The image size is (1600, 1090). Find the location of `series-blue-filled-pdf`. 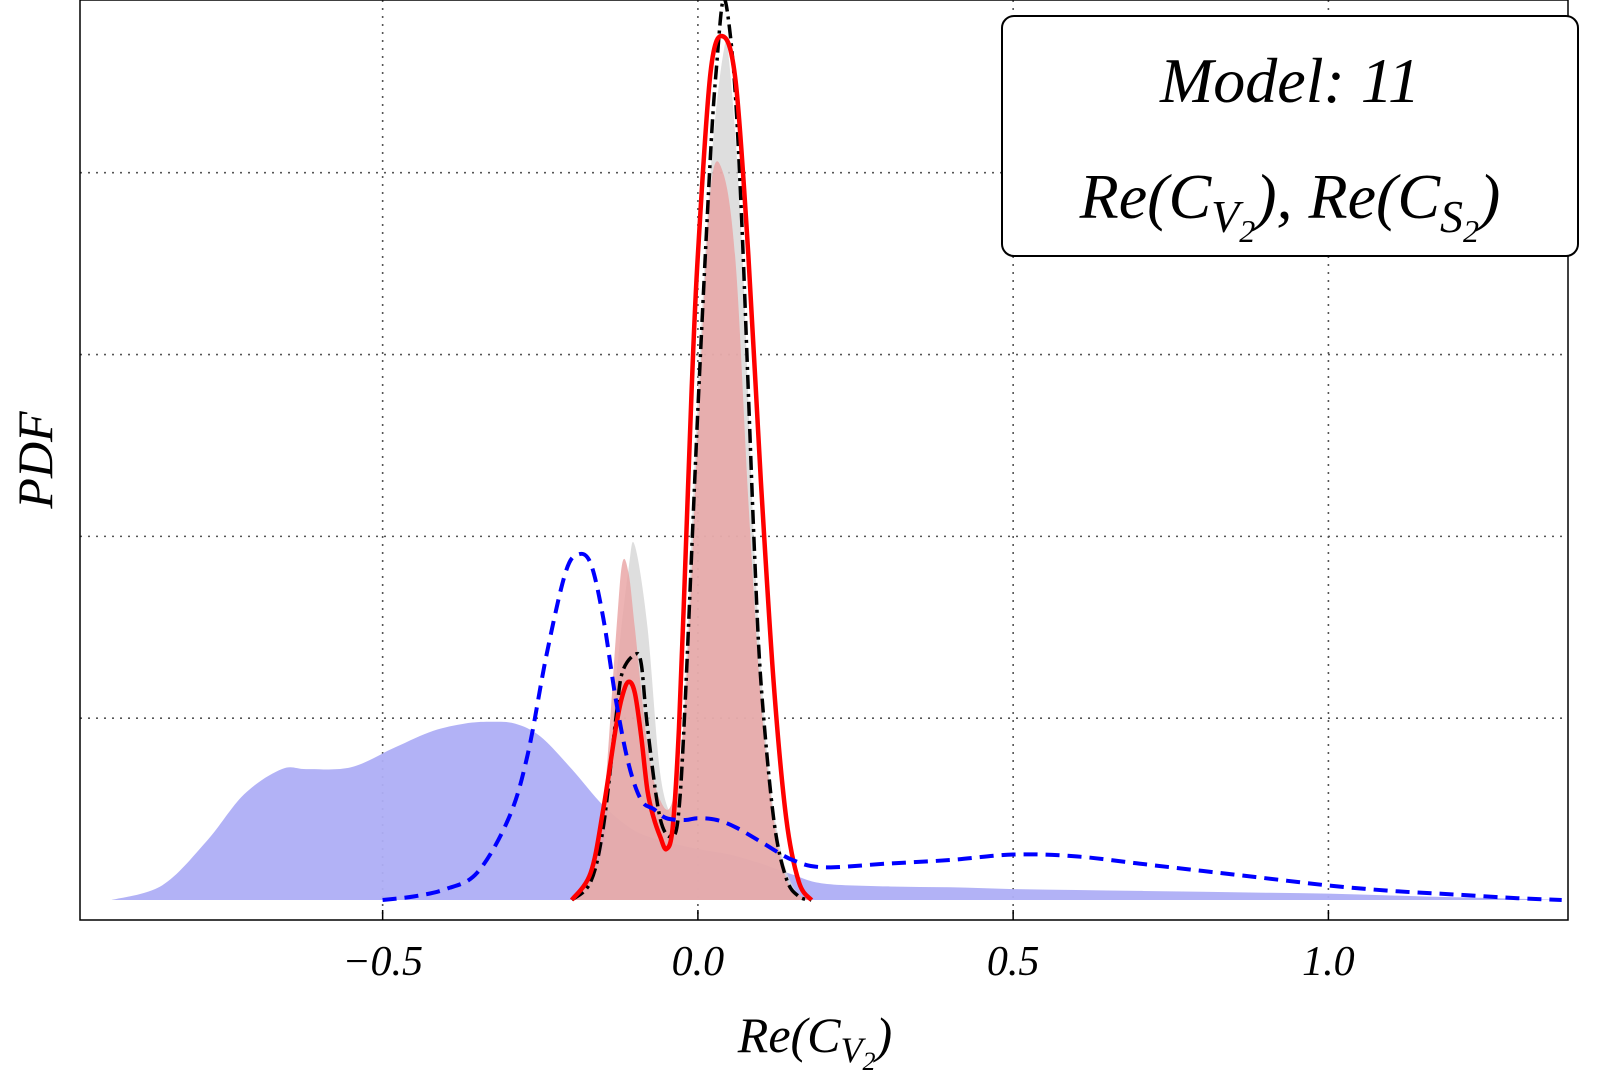

series-blue-filled-pdf is located at coordinates (836, 810).